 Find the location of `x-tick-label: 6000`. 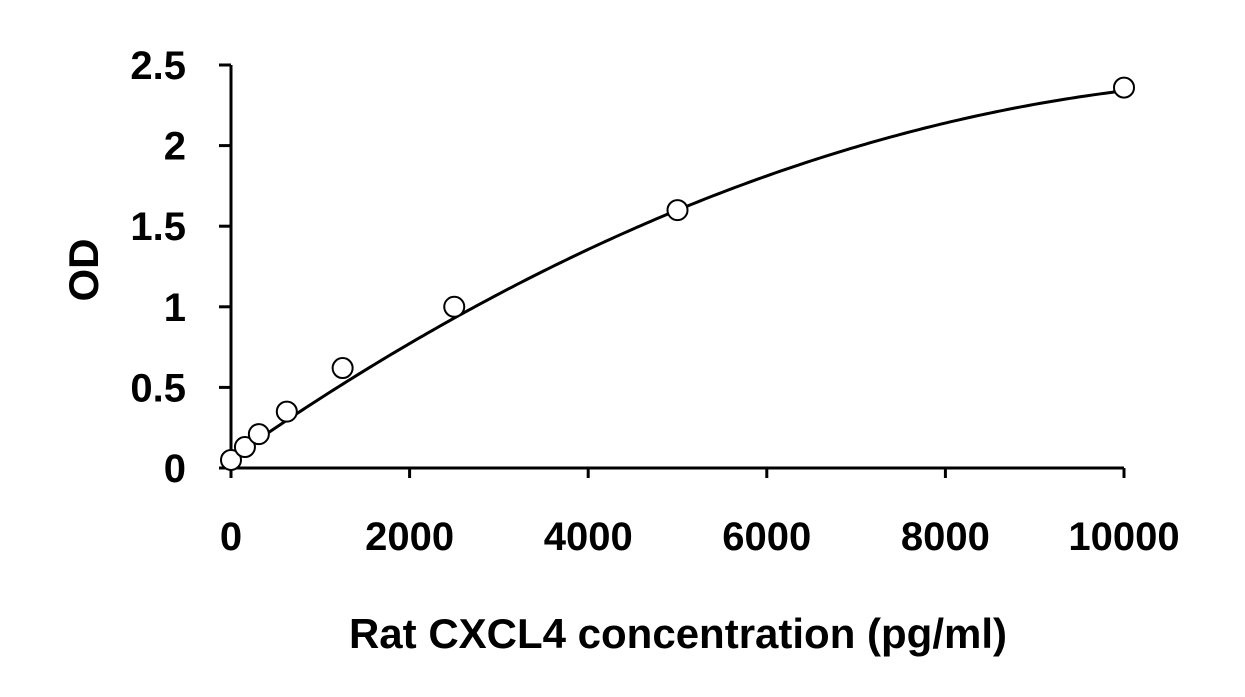

x-tick-label: 6000 is located at coordinates (766, 537).